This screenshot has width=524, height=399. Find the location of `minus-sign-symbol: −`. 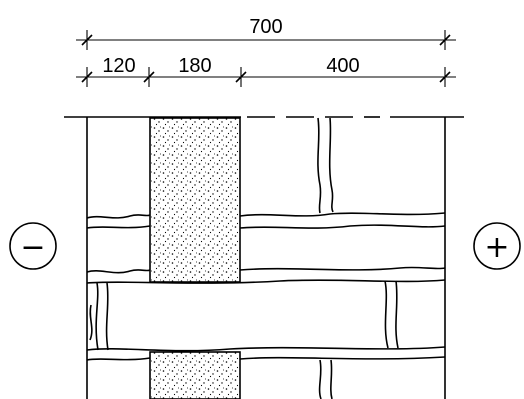

minus-sign-symbol: − is located at coordinates (33, 246).